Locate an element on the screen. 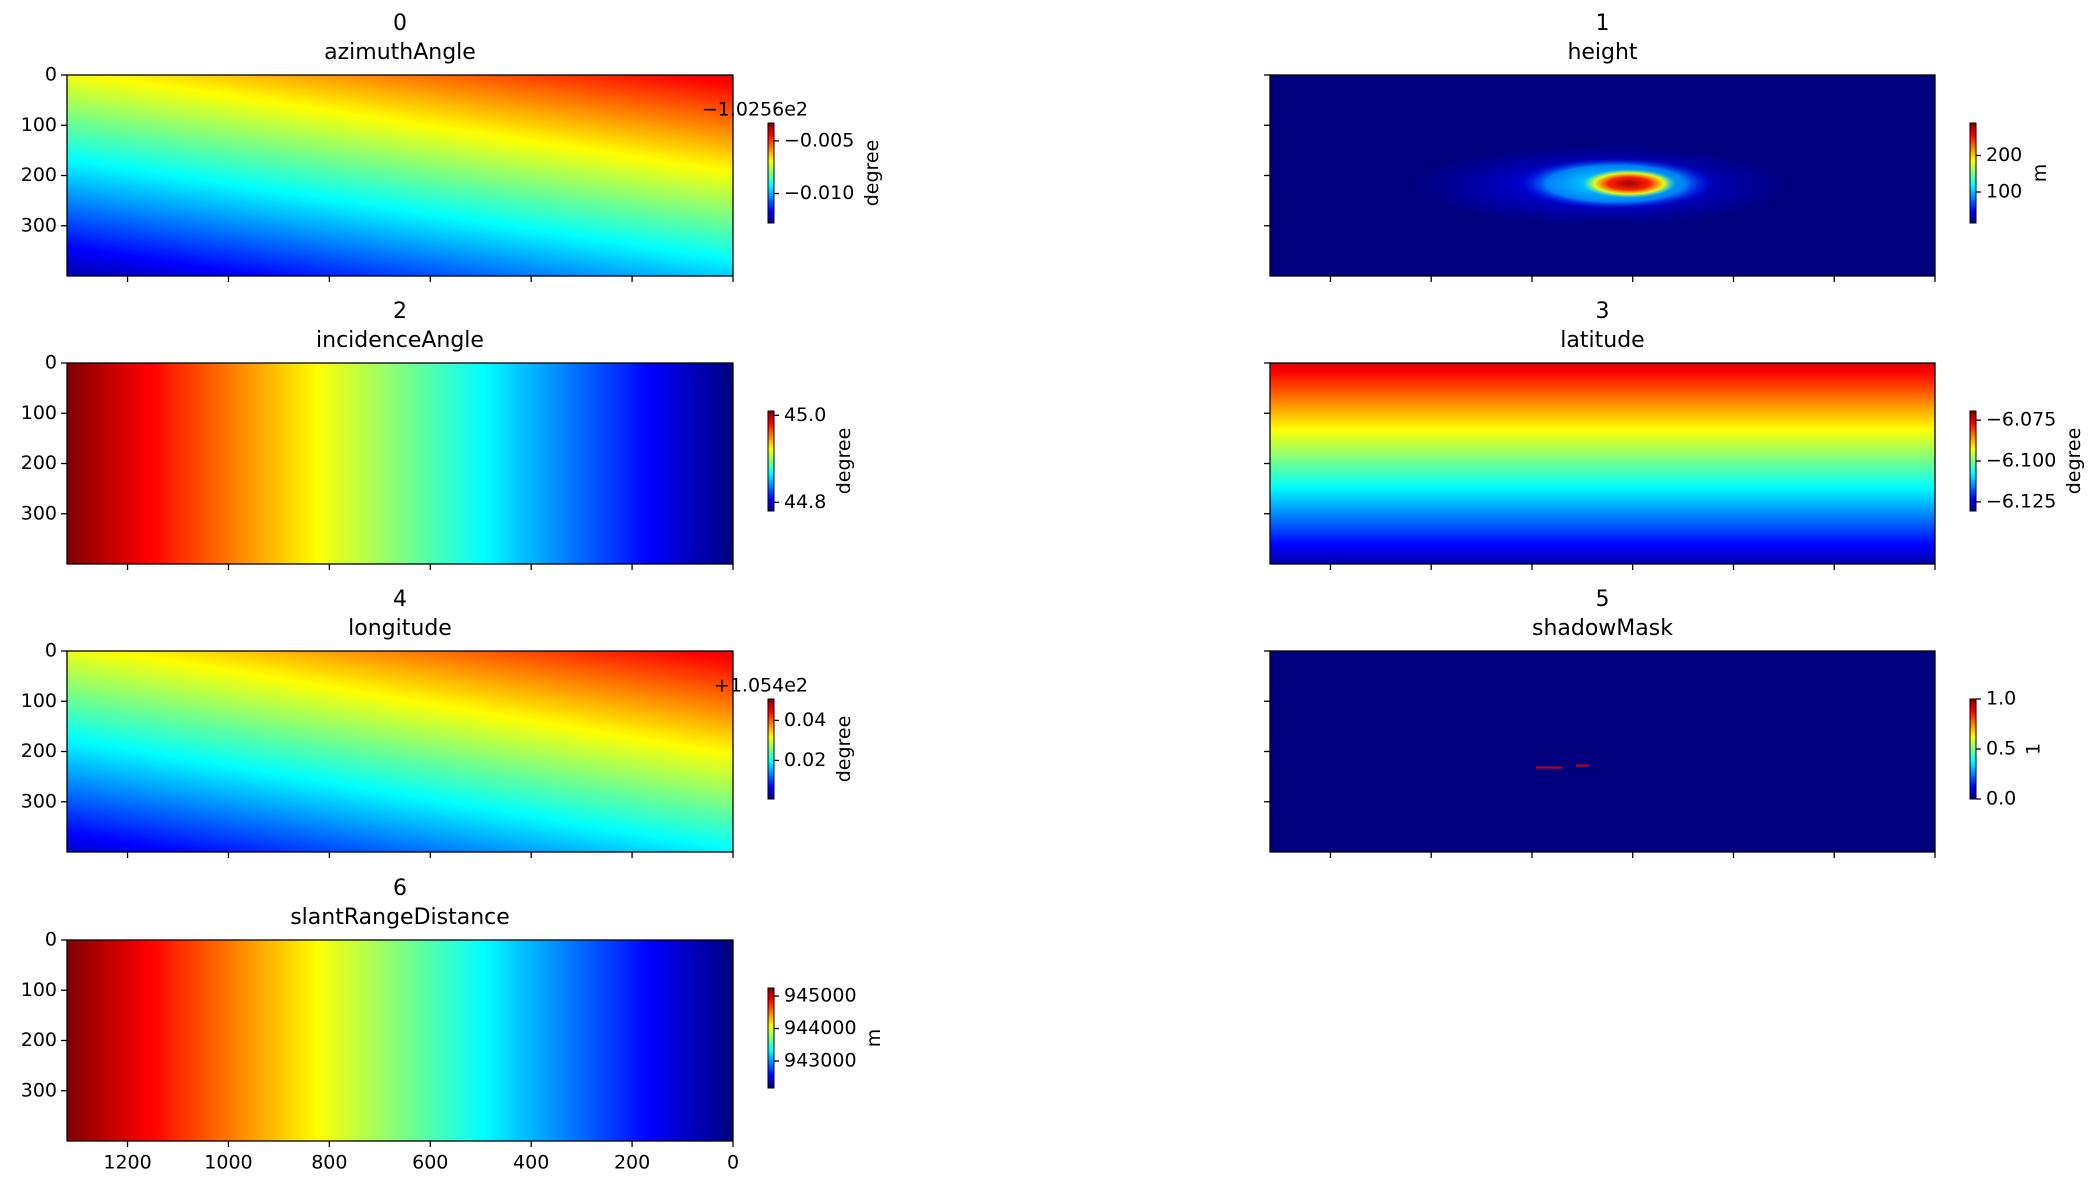 The image size is (2099, 1190). colorbar-tick-label: 100 is located at coordinates (2004, 191).